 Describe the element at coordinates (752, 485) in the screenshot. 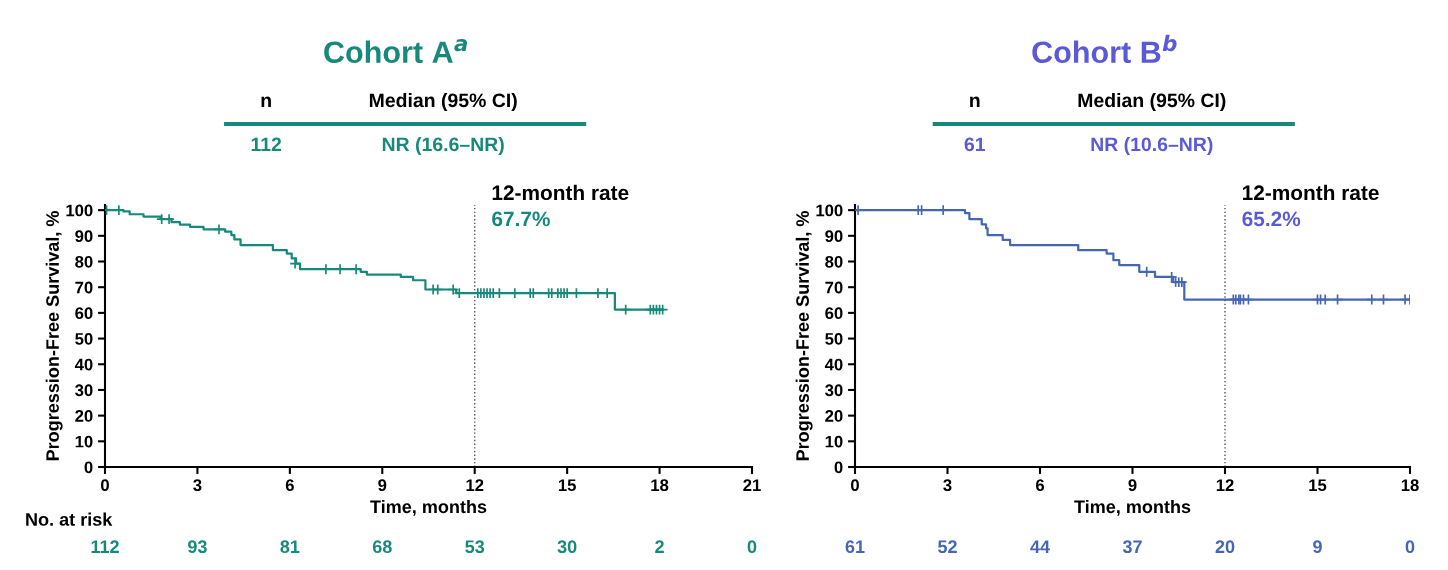

I see `x-tick-label: 21` at that location.